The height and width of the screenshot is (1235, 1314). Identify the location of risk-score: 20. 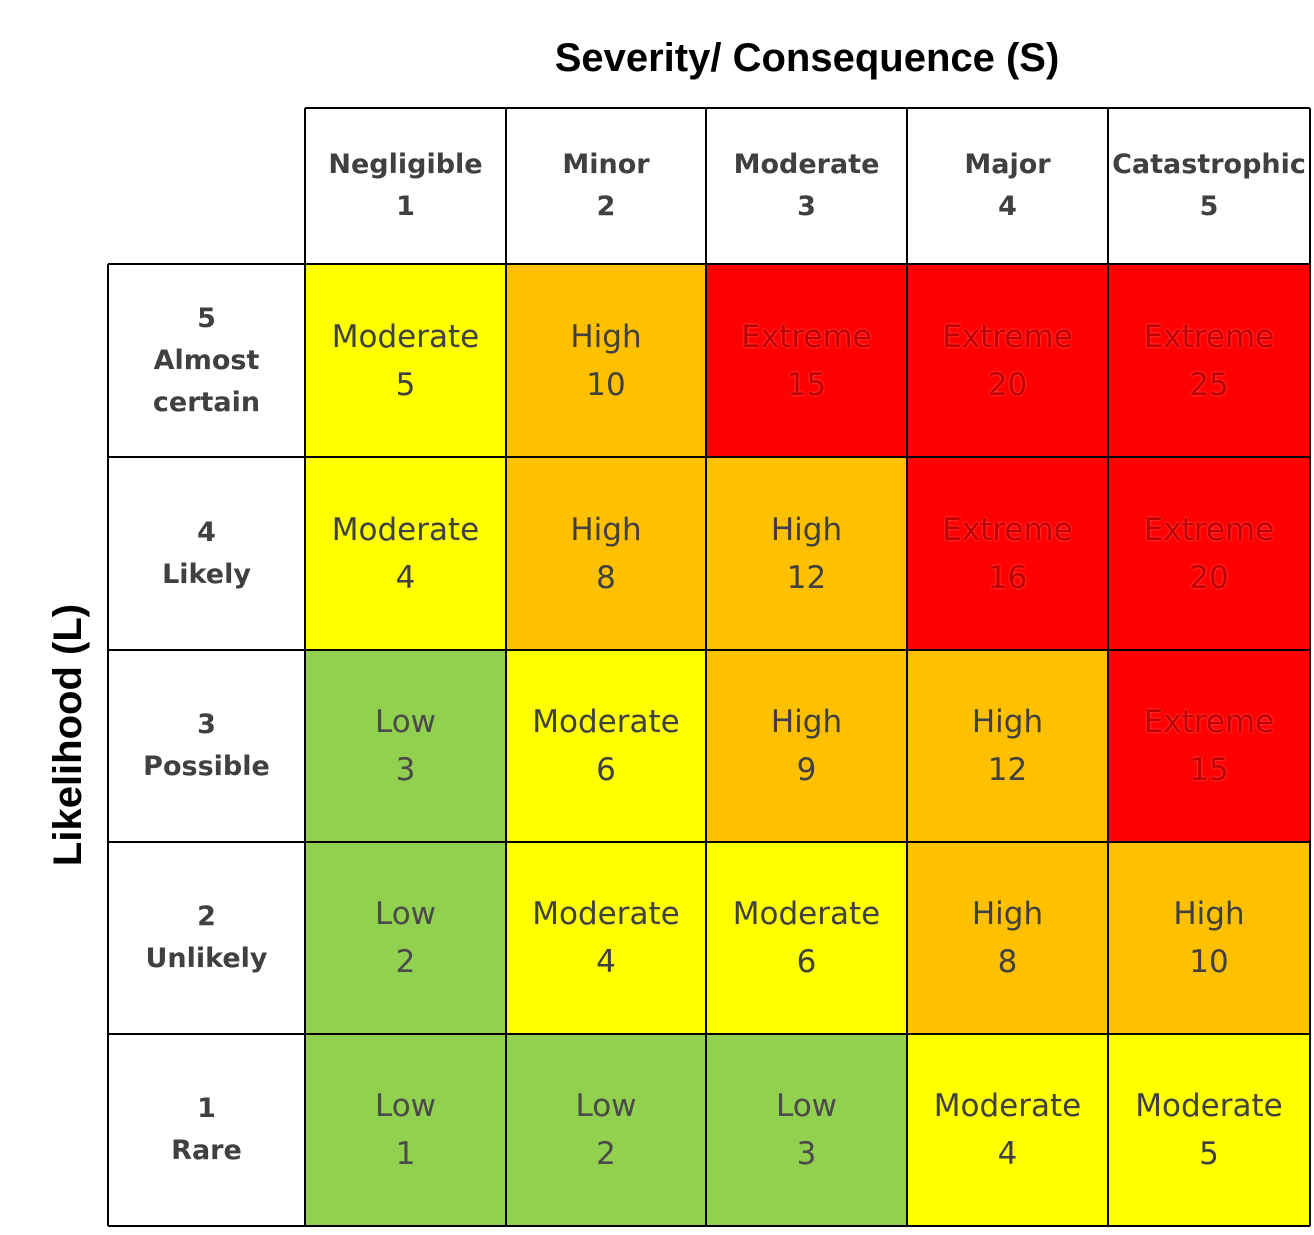
(1007, 384).